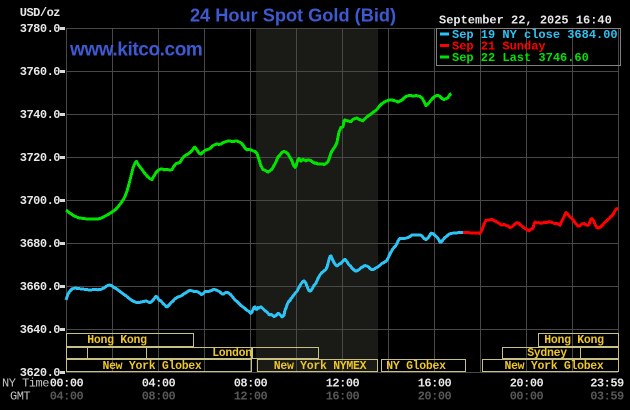 This screenshot has height=410, width=630. Describe the element at coordinates (520, 58) in the screenshot. I see `svg-text: Sep 22 Last 3746.60` at that location.